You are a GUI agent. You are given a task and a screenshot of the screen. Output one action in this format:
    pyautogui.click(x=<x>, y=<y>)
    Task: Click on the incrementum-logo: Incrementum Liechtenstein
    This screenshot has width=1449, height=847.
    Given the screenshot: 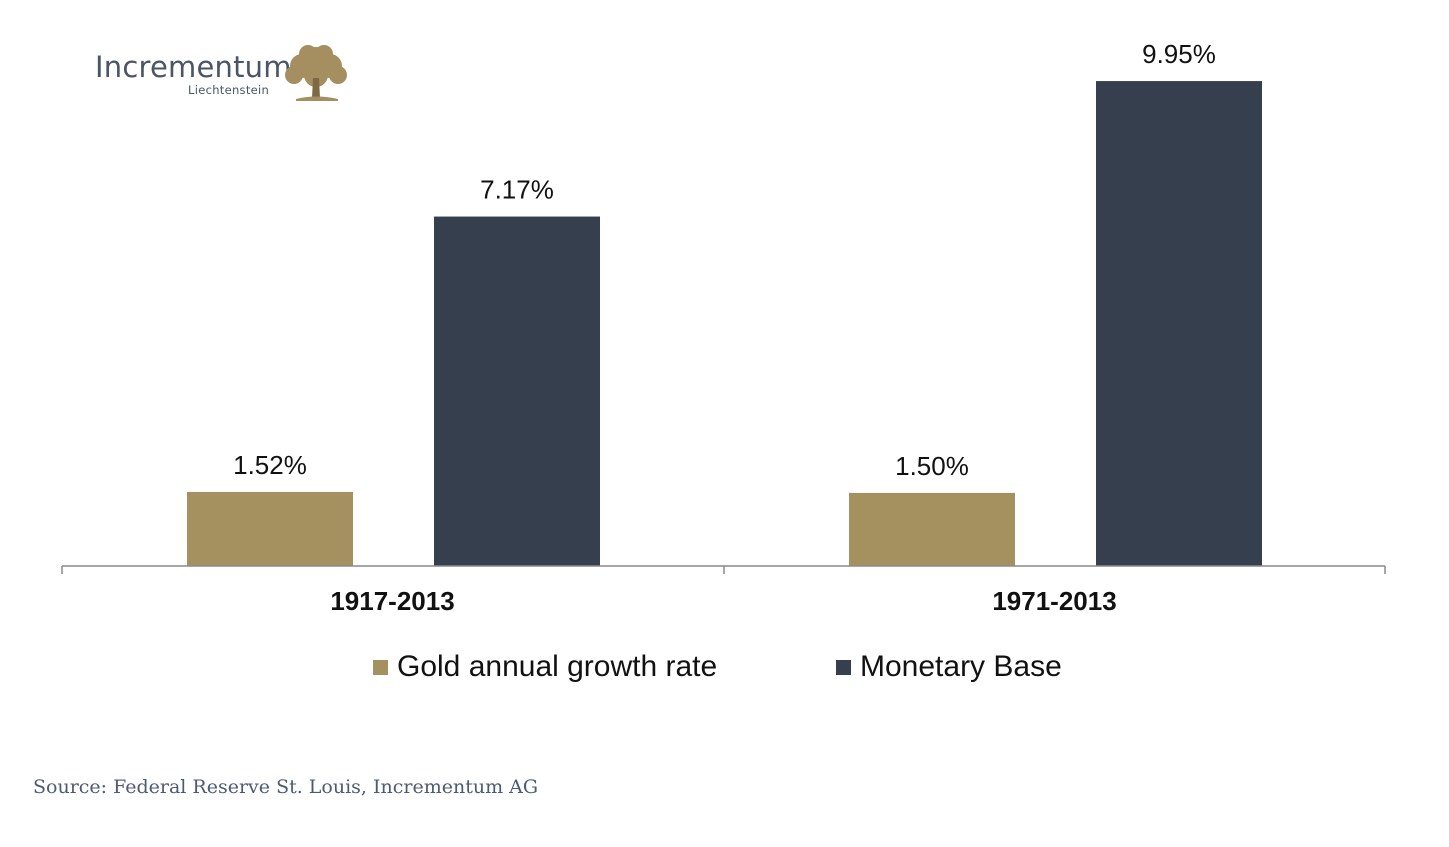 What is the action you would take?
    pyautogui.click(x=225, y=77)
    